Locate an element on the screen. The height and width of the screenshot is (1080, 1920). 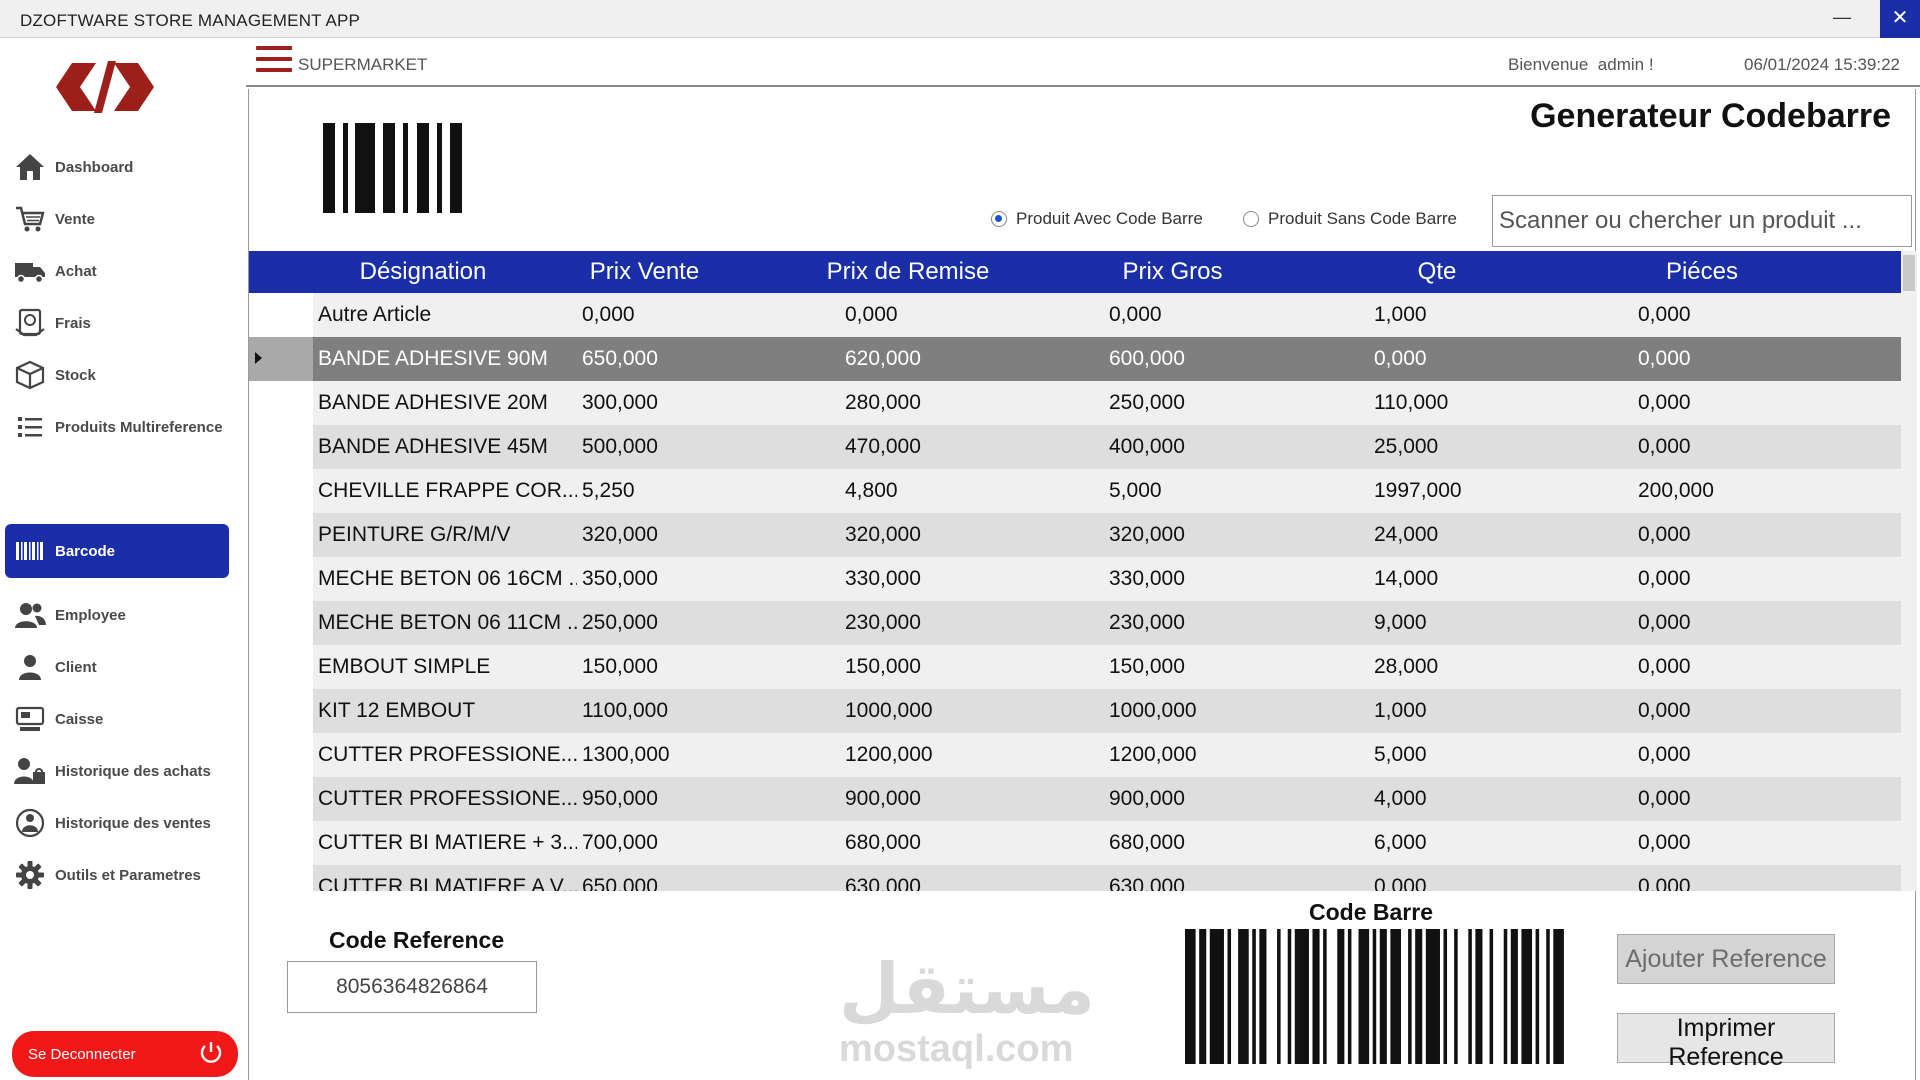
table-cell: 6,000 is located at coordinates (1400, 842).